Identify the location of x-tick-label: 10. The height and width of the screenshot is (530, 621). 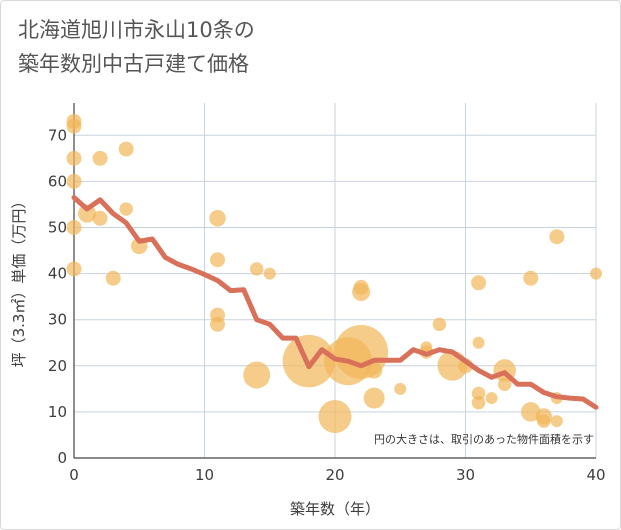
(204, 475).